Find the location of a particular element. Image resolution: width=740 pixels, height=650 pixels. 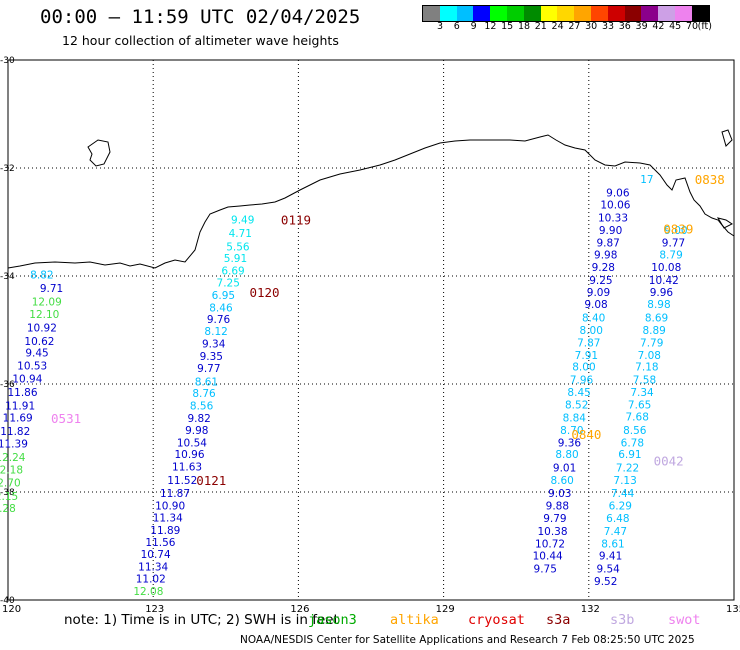

wave-height-value: 9.08 is located at coordinates (595, 305).